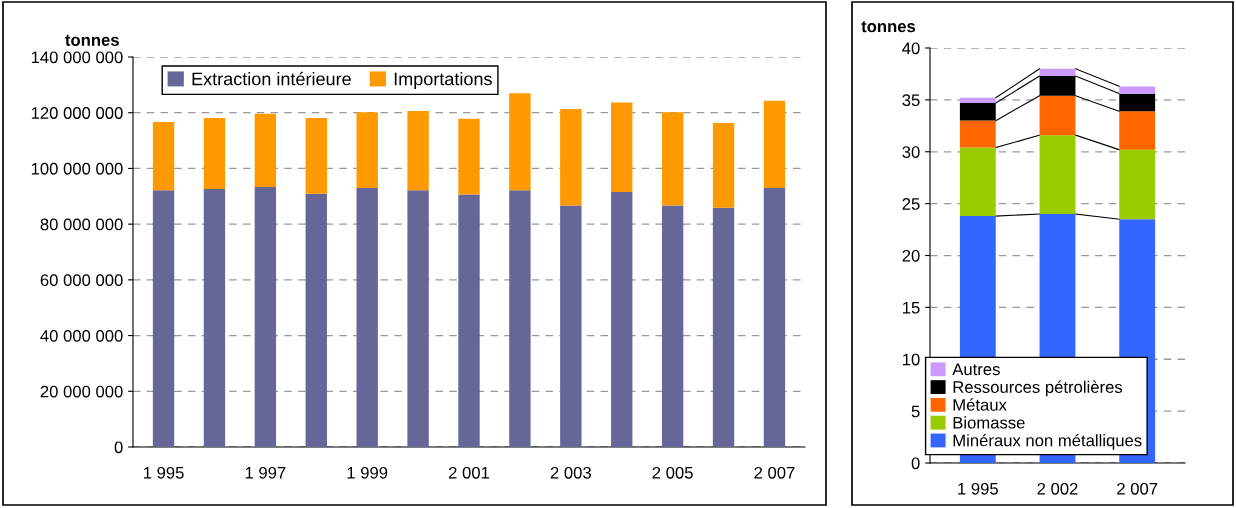 The height and width of the screenshot is (508, 1236). What do you see at coordinates (989, 422) in the screenshot?
I see `legend-label: Biomasse` at bounding box center [989, 422].